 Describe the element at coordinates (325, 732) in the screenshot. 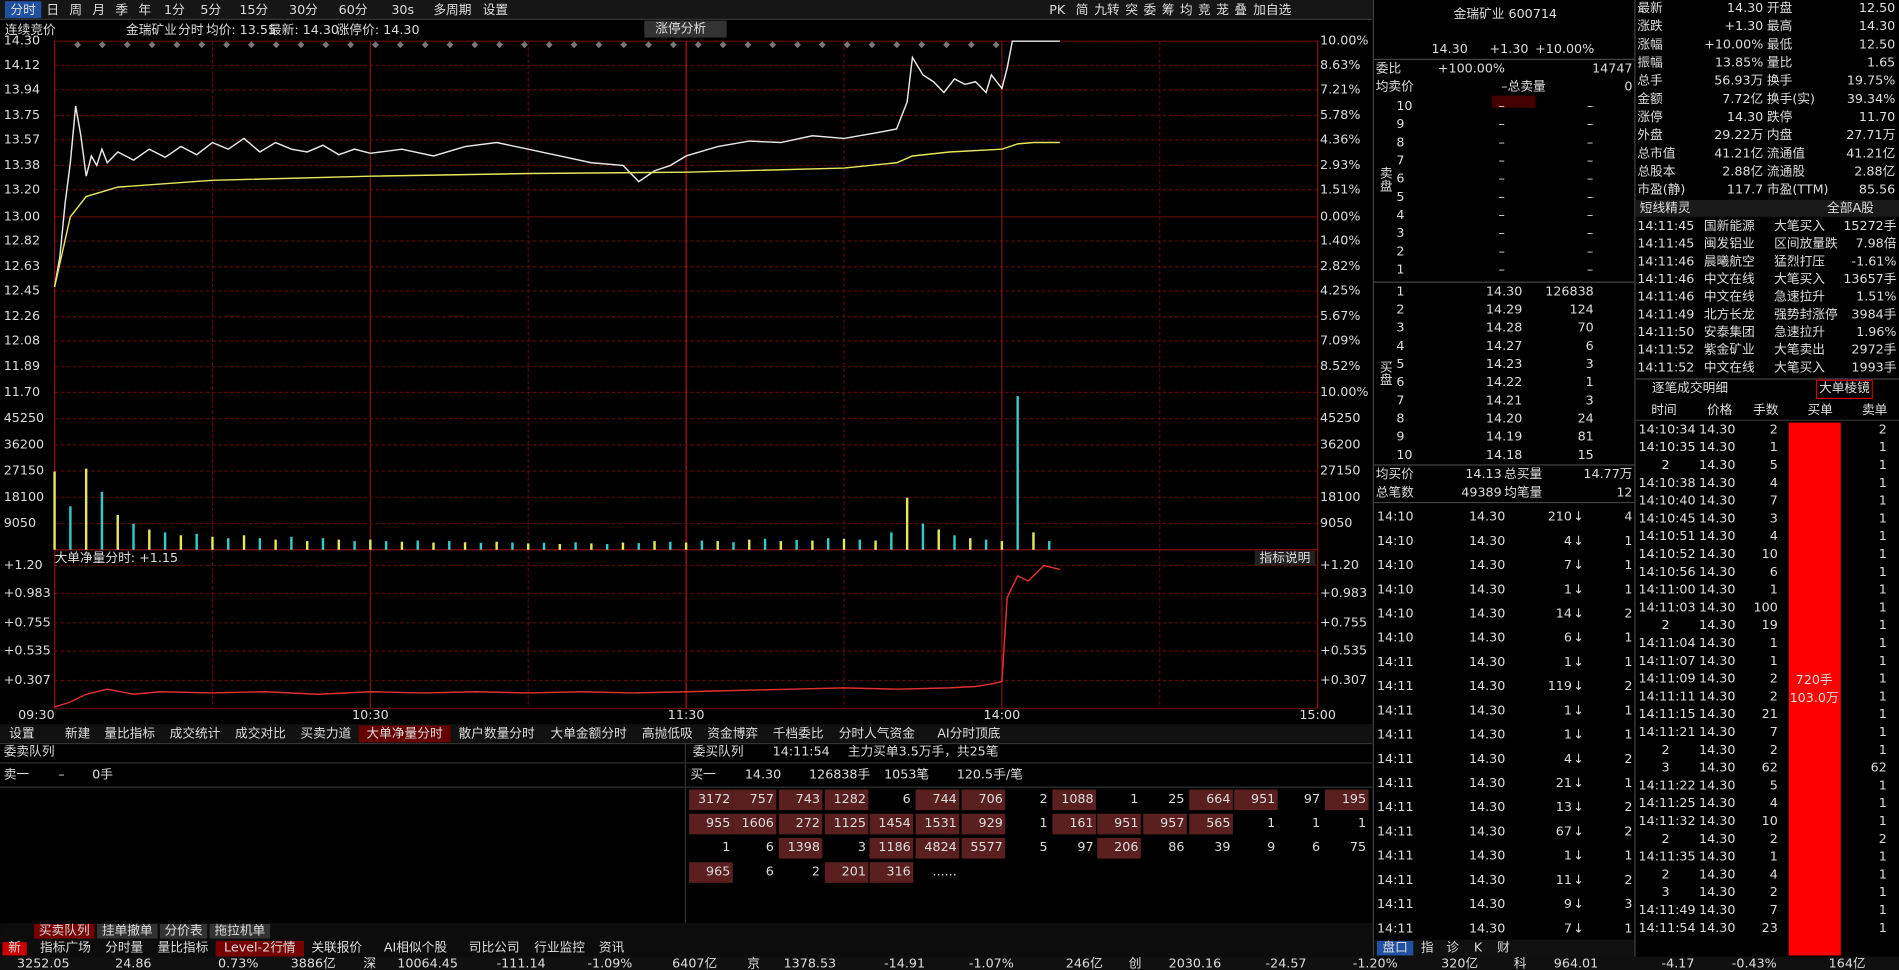

I see `indicator-tab: 买卖力道` at that location.